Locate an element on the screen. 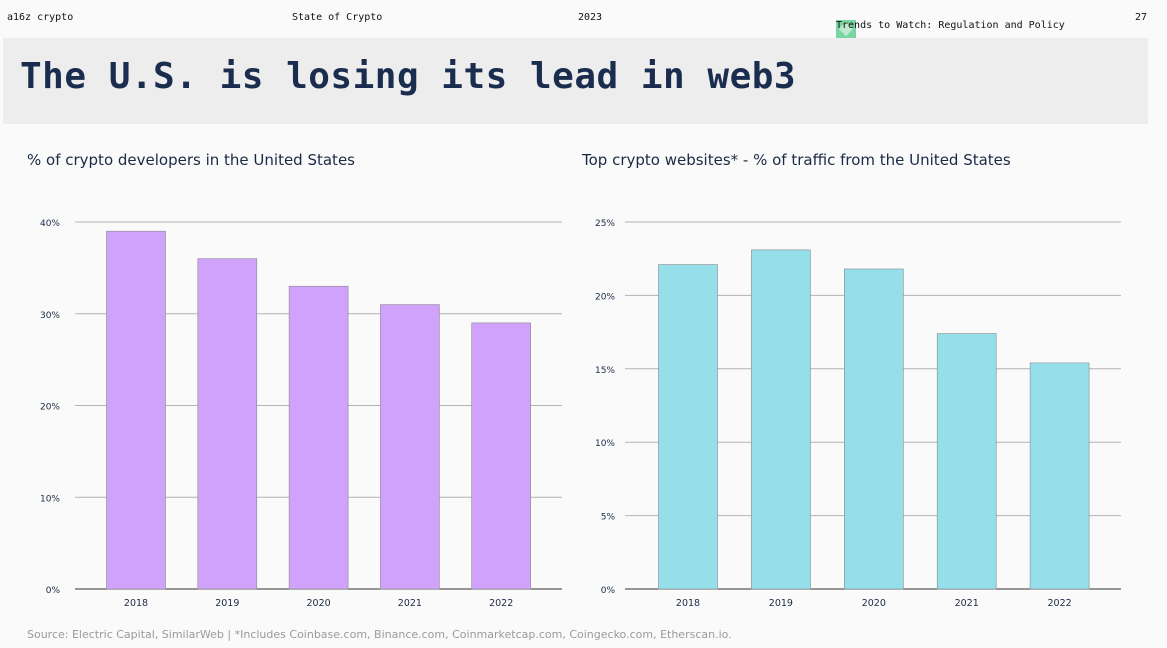 The height and width of the screenshot is (648, 1167). developers-y-tick-label: 10% is located at coordinates (50, 499).